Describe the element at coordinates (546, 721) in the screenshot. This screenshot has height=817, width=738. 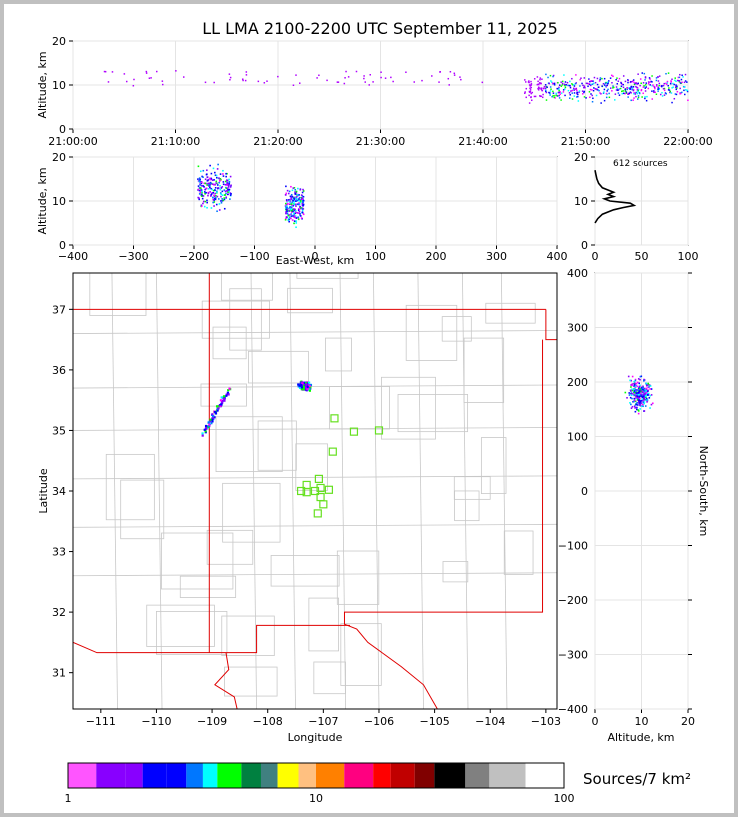
I see `plan-view-tick-label-x: −103` at that location.